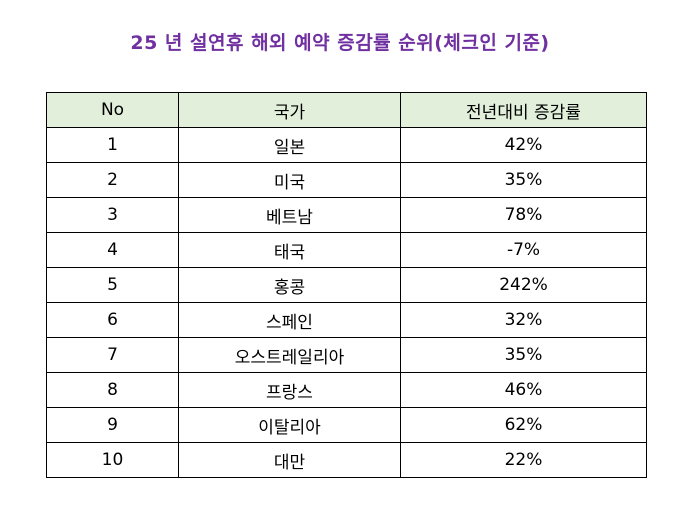 Image resolution: width=680 pixels, height=522 pixels. I want to click on table-header: No 국가 전년대비 증감률, so click(346, 110).